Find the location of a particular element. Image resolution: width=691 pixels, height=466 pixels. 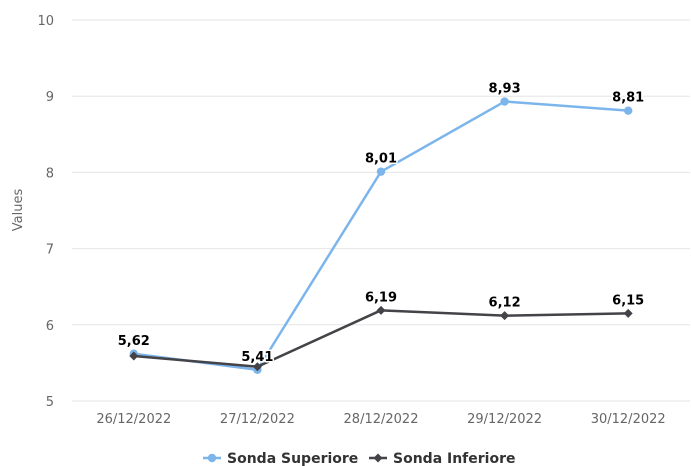

y-axis-title: Values is located at coordinates (18, 210).